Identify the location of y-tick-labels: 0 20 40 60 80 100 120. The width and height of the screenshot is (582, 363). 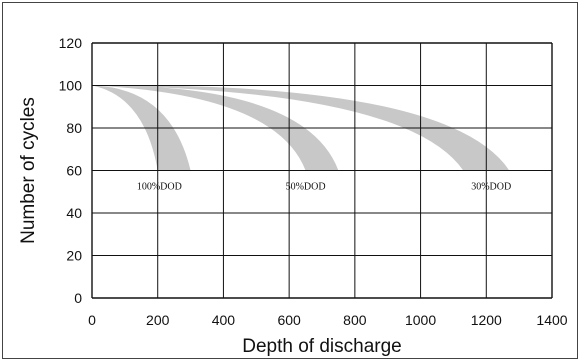
(71, 170).